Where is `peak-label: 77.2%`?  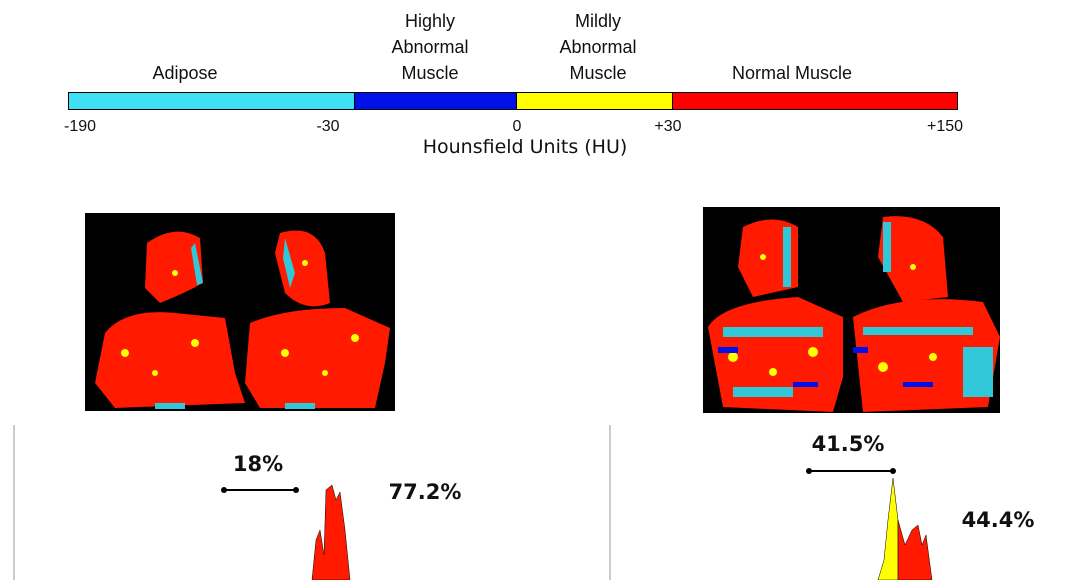
peak-label: 77.2% is located at coordinates (425, 492).